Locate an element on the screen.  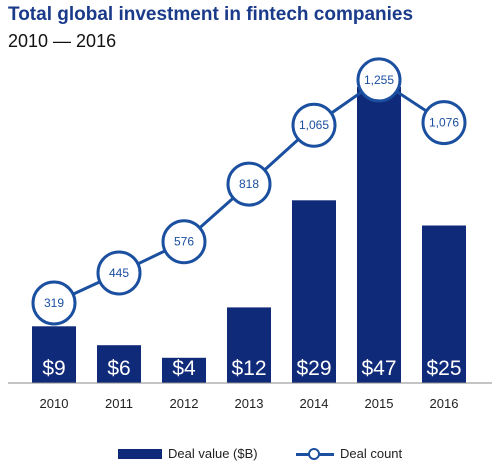
chart-subtitle: 2010 — 2016 is located at coordinates (62, 41).